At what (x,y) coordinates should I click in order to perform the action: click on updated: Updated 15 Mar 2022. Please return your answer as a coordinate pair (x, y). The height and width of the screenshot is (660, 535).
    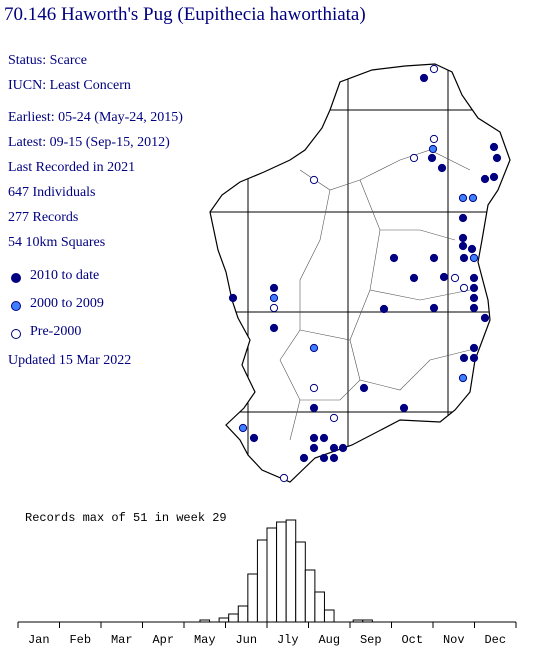
    Looking at the image, I should click on (70, 360).